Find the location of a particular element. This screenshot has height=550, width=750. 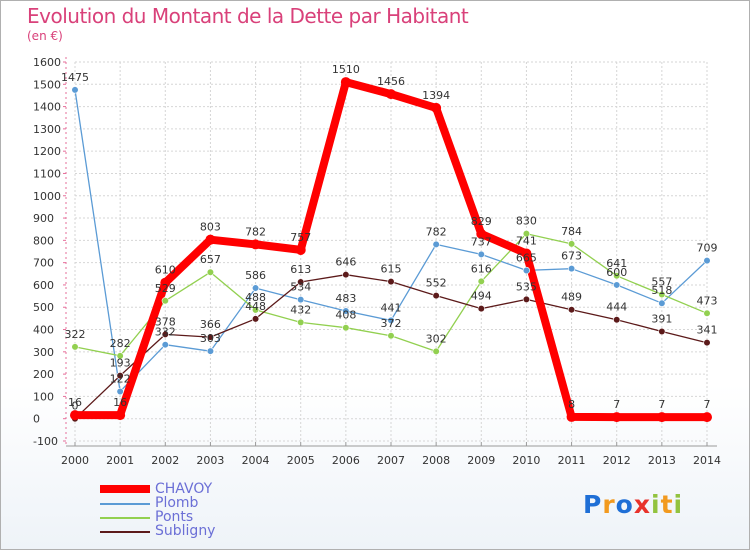

logo-letter-6: i is located at coordinates (678, 504).